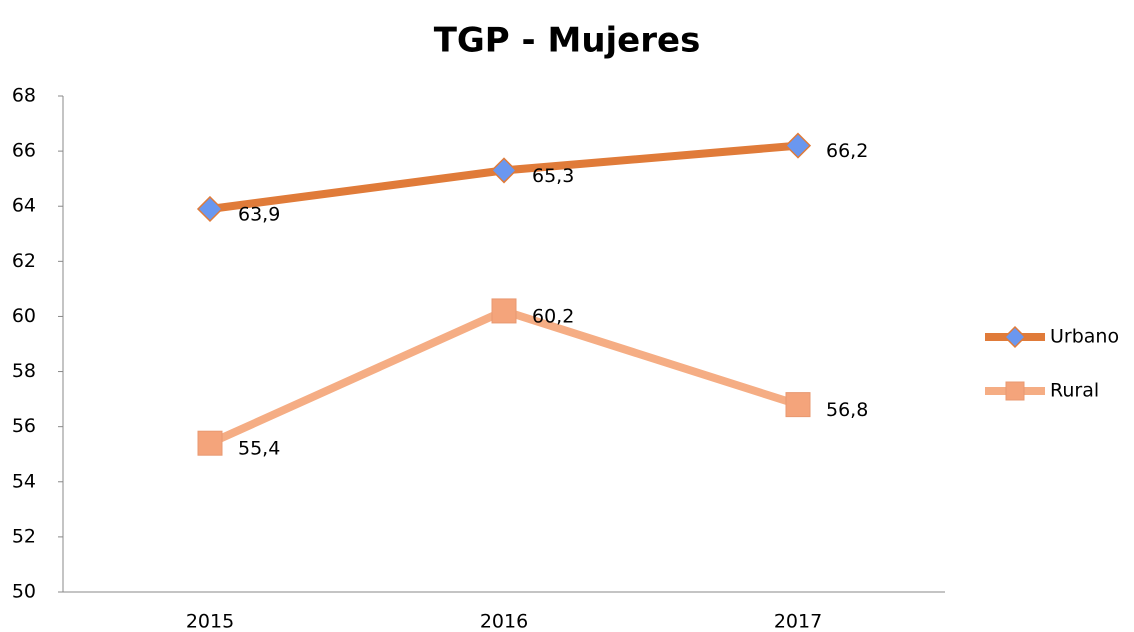 The image size is (1134, 632). I want to click on data-label: 55,4, so click(259, 449).